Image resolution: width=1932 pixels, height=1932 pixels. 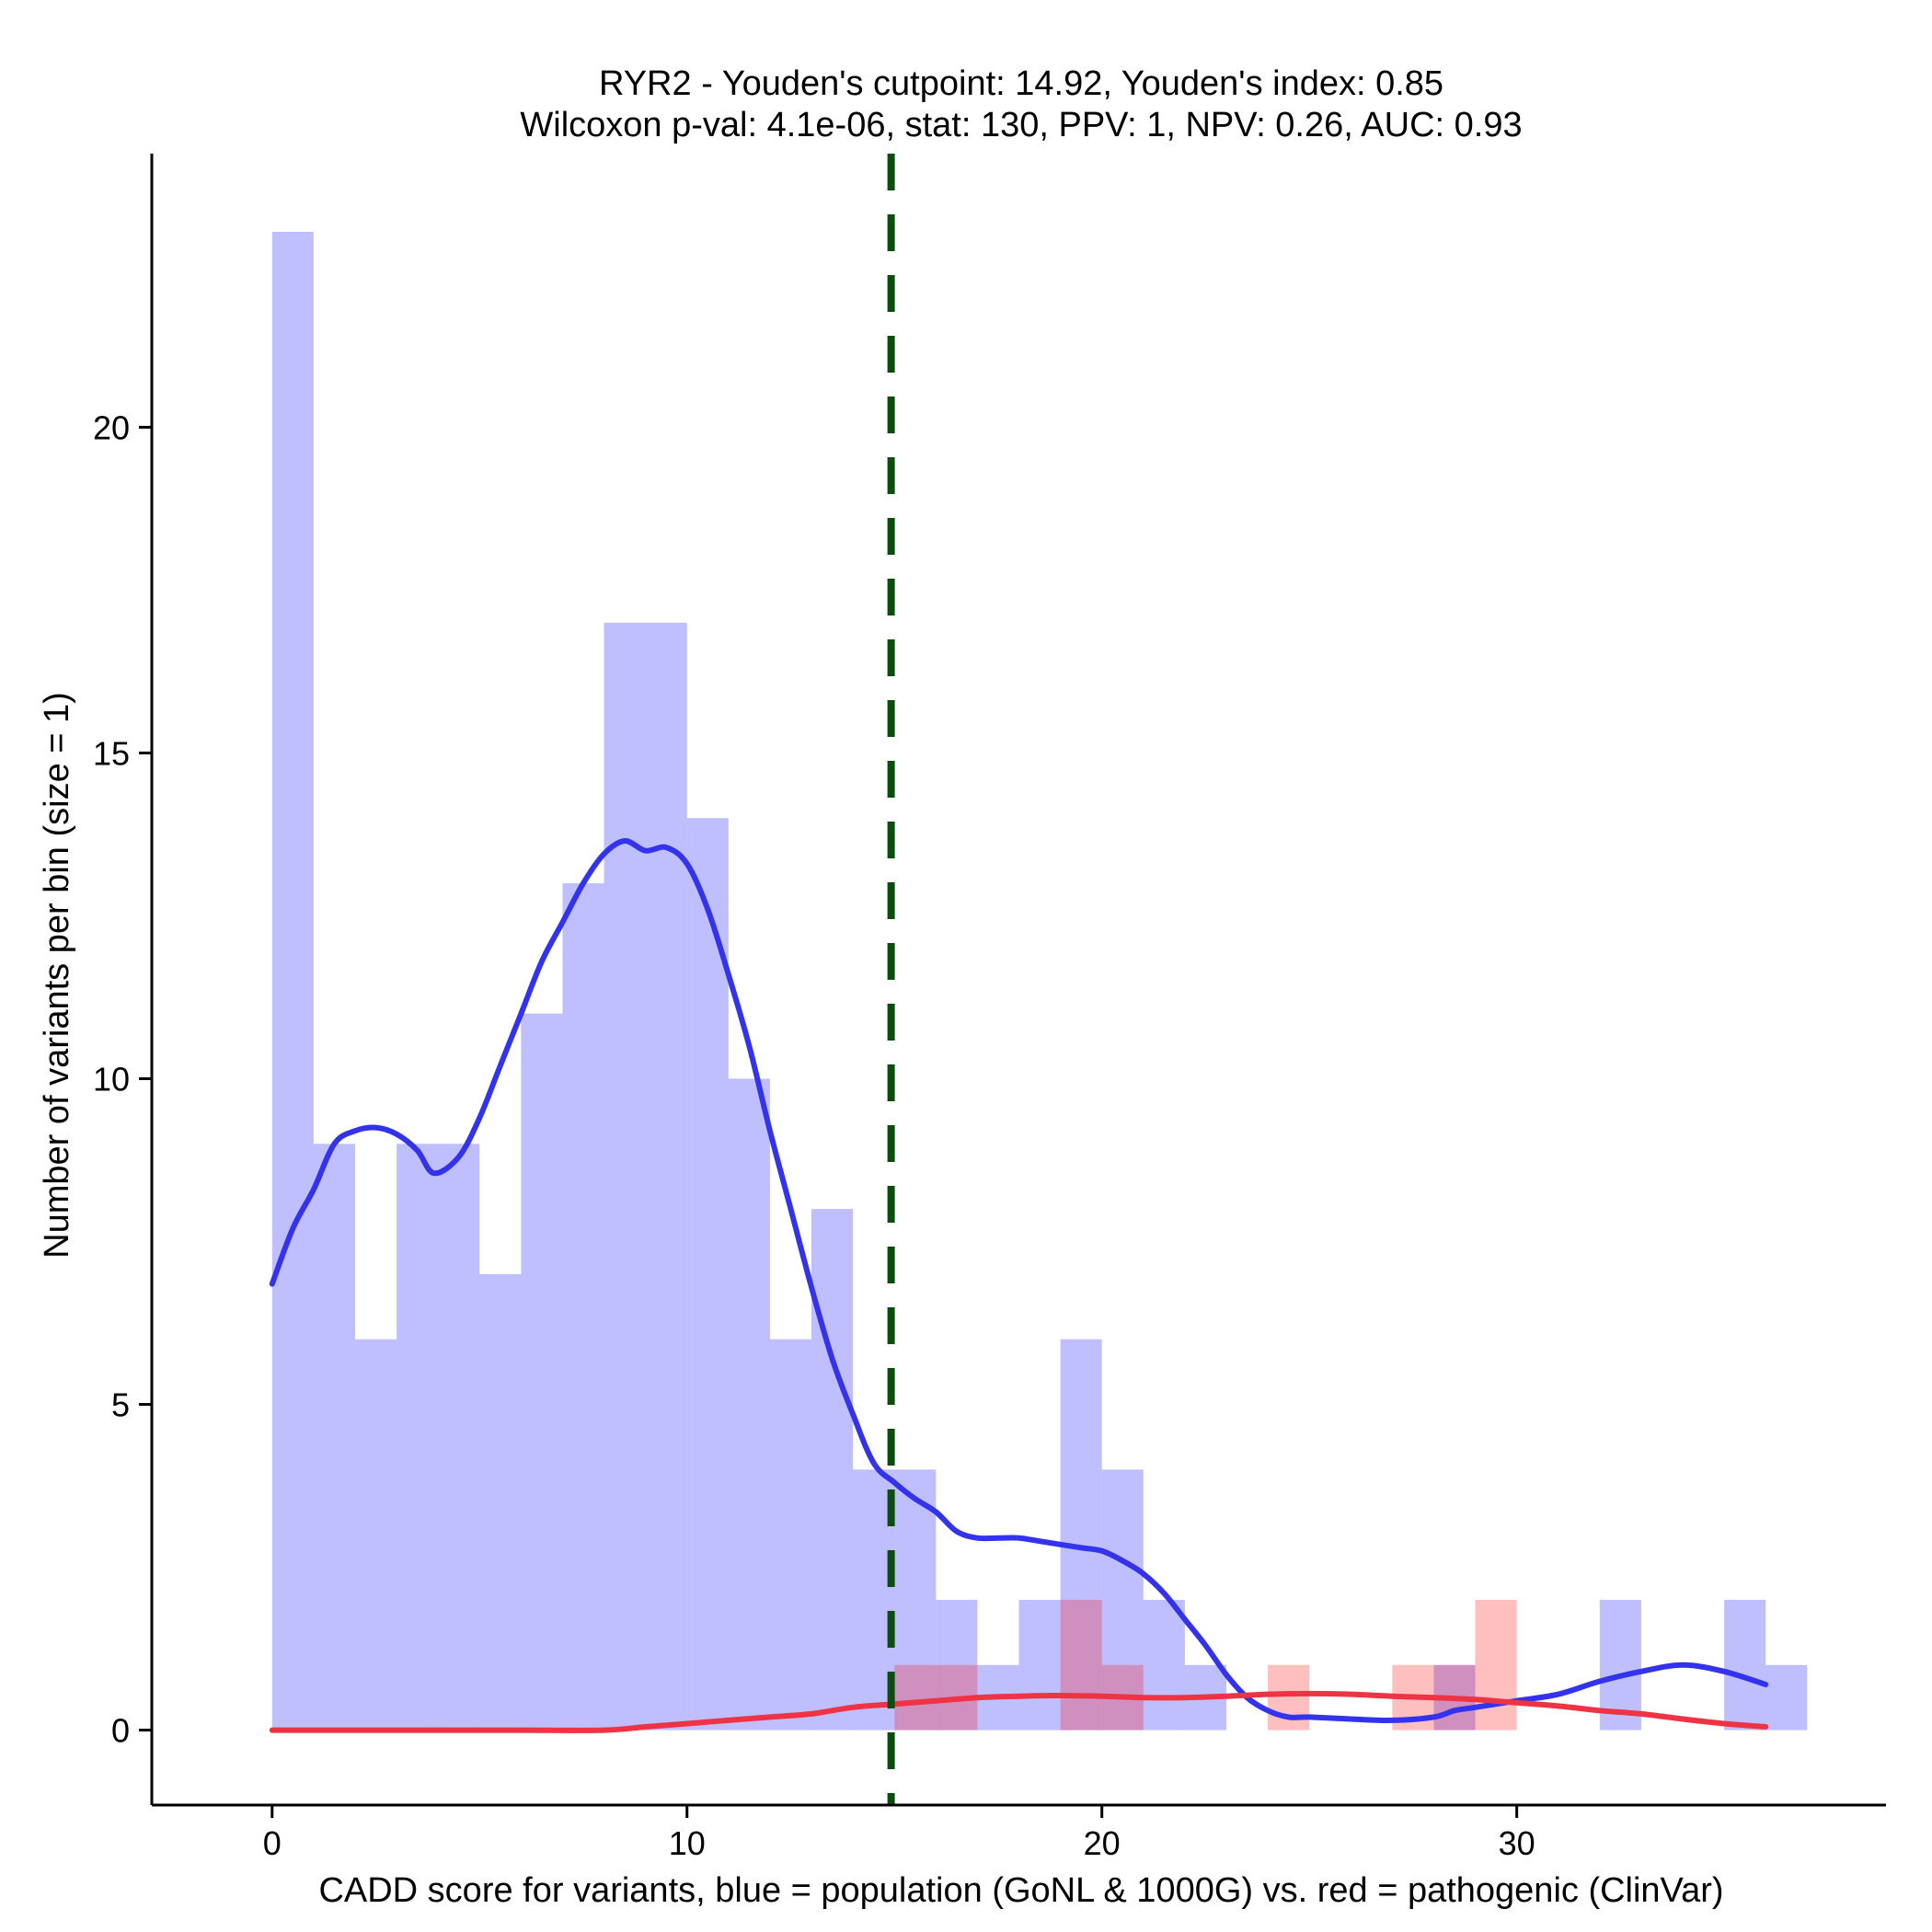 I want to click on pathogenic-density-line, so click(x=1019, y=1711).